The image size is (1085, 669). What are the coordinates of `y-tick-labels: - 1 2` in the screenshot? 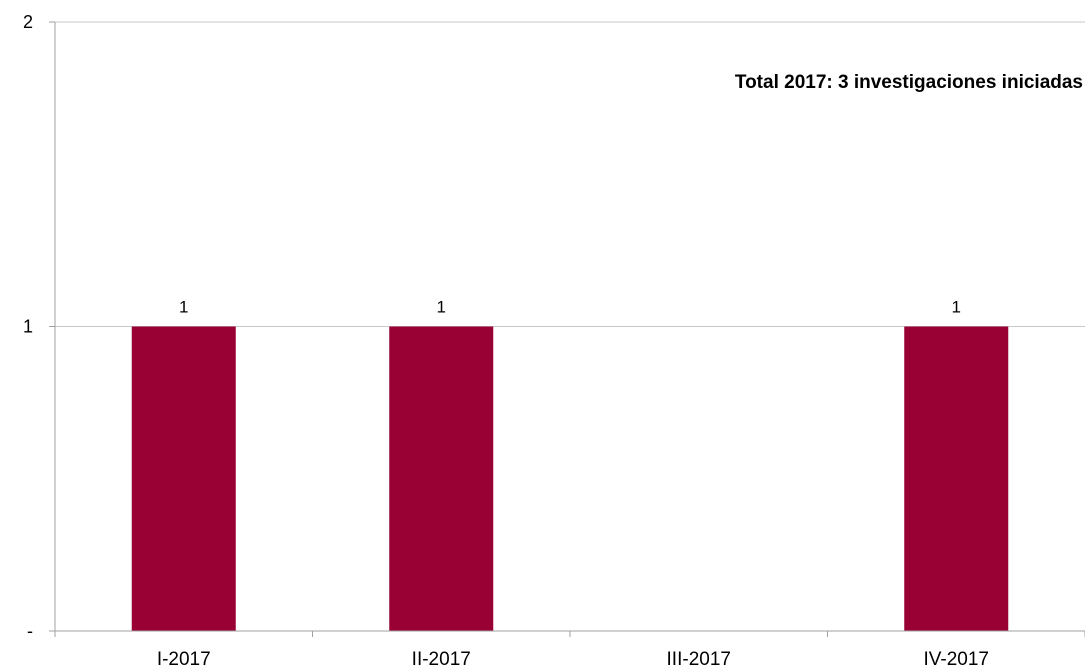 It's located at (28, 326).